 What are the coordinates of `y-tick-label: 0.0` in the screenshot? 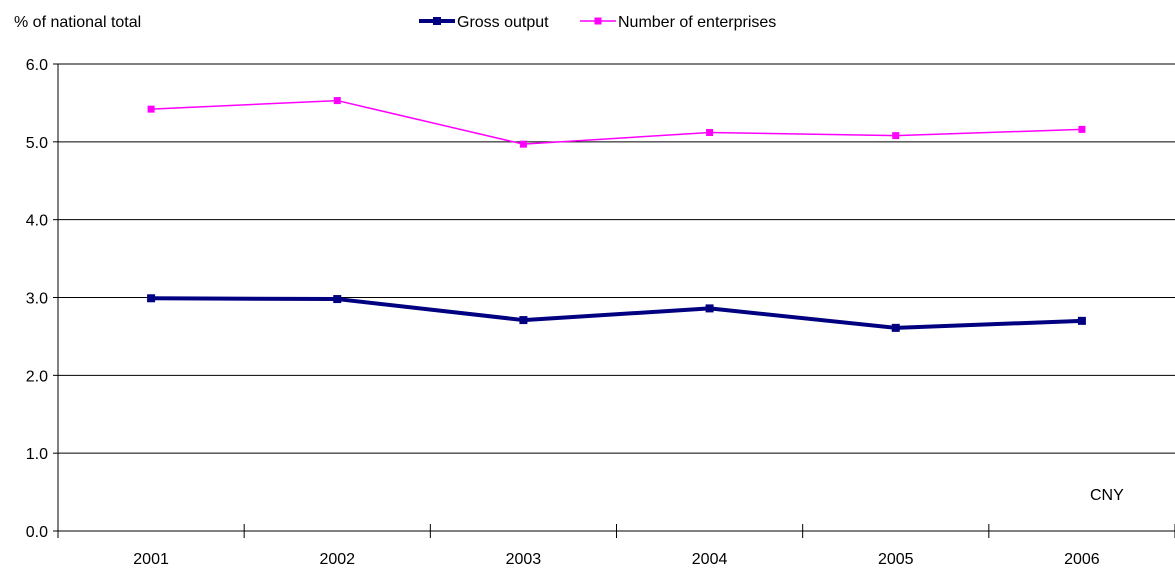 It's located at (37, 532).